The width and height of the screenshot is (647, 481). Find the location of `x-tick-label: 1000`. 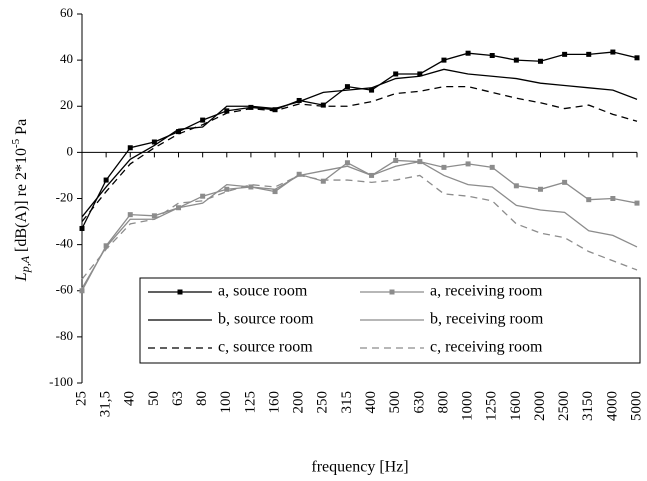

x-tick-label: 1000 is located at coordinates (468, 406).